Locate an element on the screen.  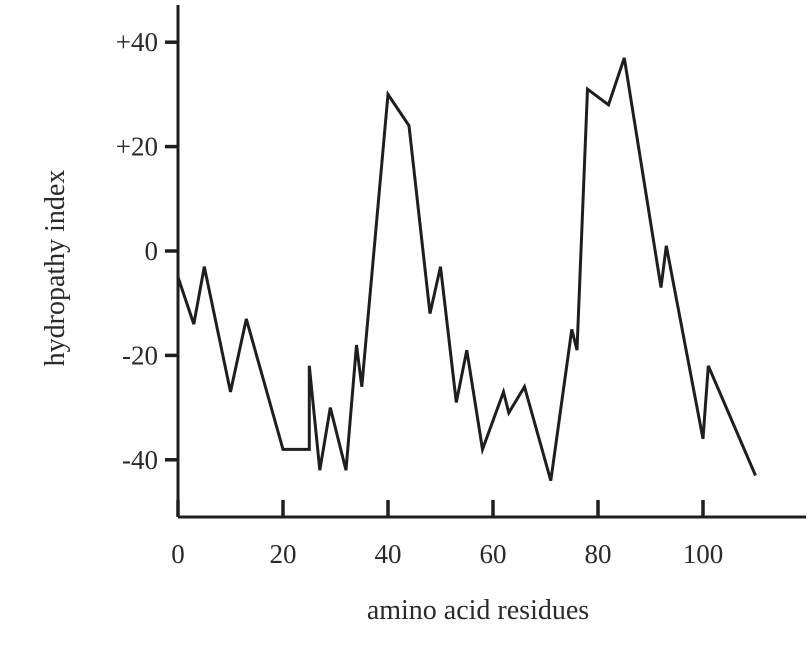
y-ticks: +40 +20 0 -20 -40 is located at coordinates (147, 251).